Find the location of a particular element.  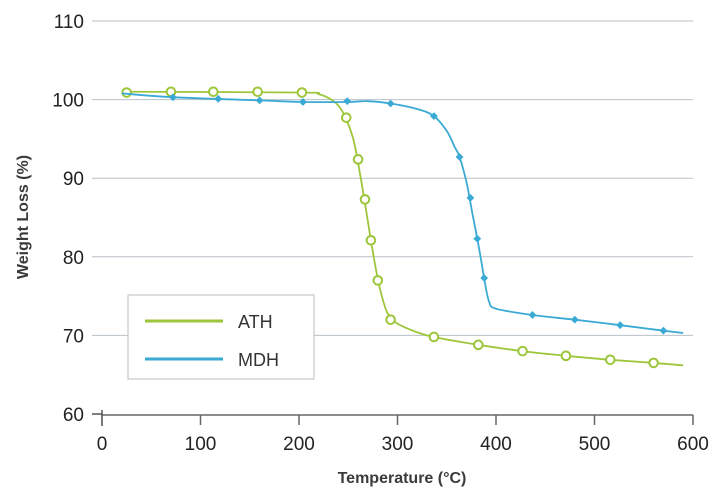

x-tick-label-100: 100 is located at coordinates (201, 444).